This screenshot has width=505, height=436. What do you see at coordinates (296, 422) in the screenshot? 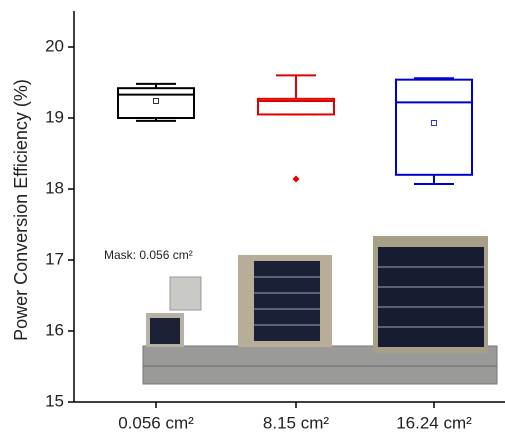
I see `x-tick-label: 8.15 cm²` at bounding box center [296, 422].